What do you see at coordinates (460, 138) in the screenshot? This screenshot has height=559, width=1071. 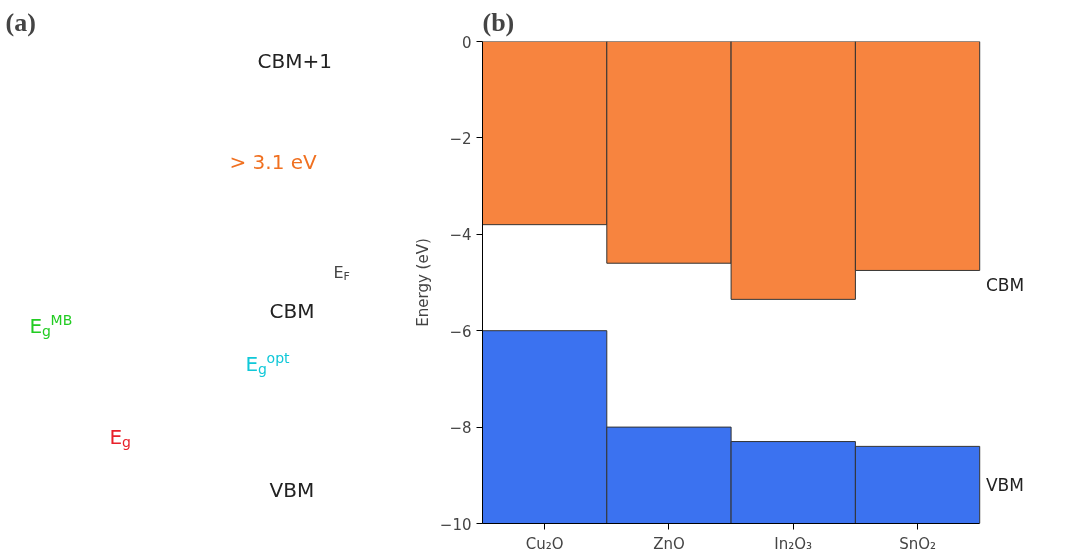 I see `y-tick-label: −2` at bounding box center [460, 138].